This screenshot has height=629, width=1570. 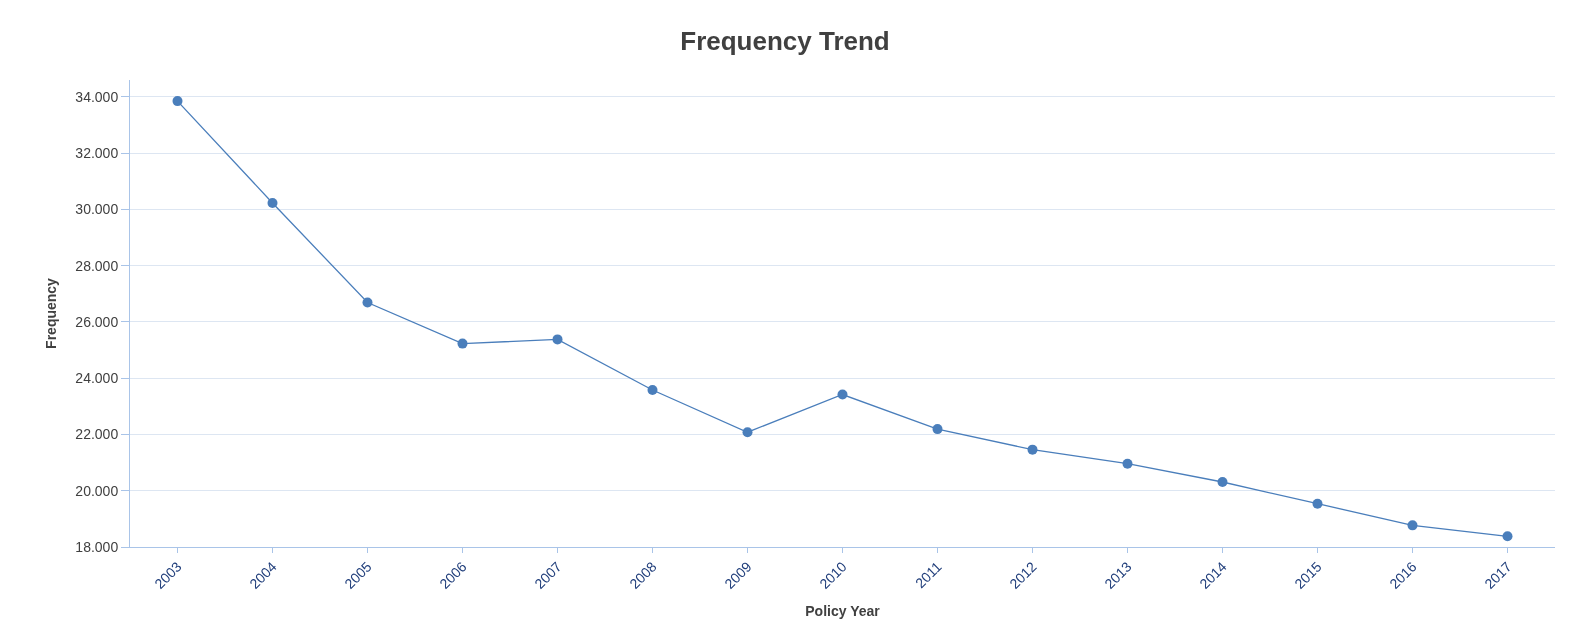 What do you see at coordinates (97, 434) in the screenshot?
I see `y-tick-label: 22.000` at bounding box center [97, 434].